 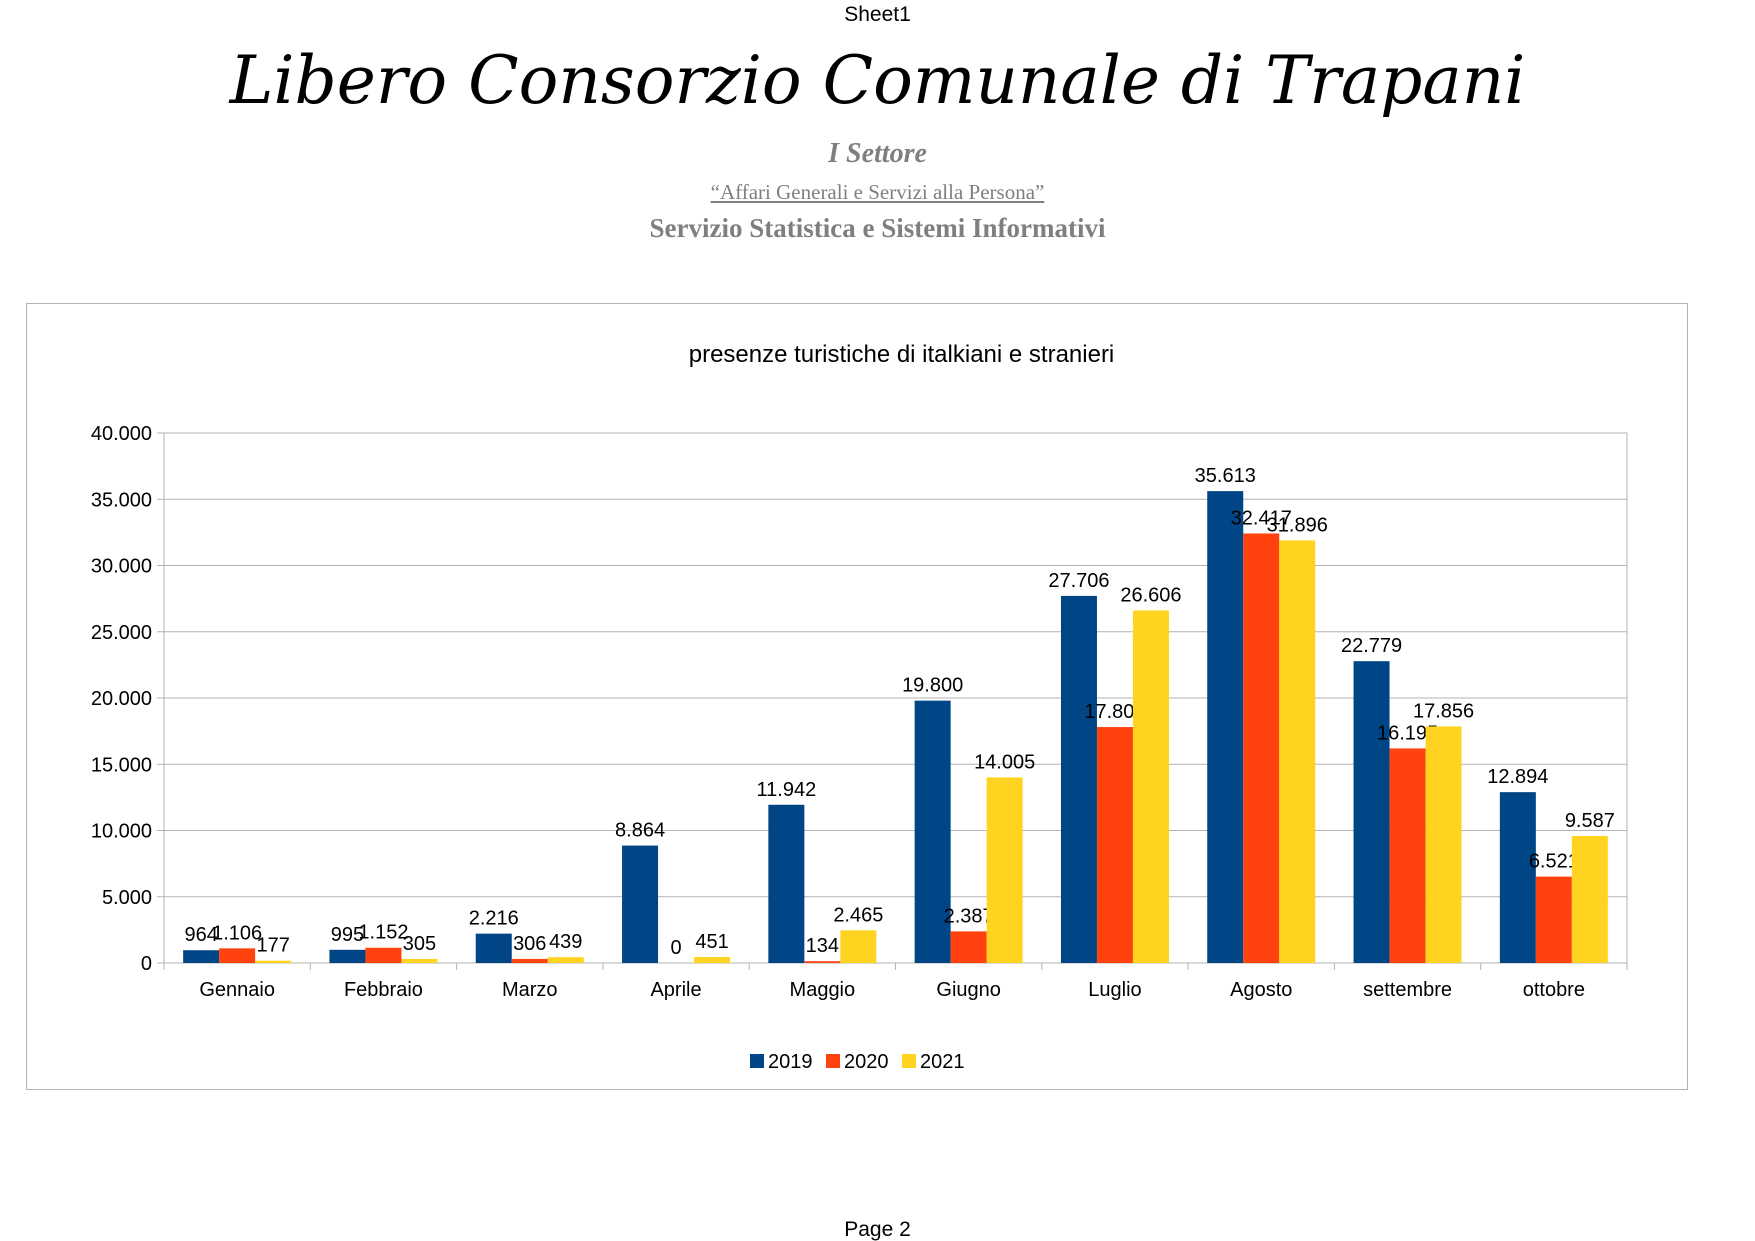 I want to click on y-tick-label: 25.000, so click(x=121, y=633).